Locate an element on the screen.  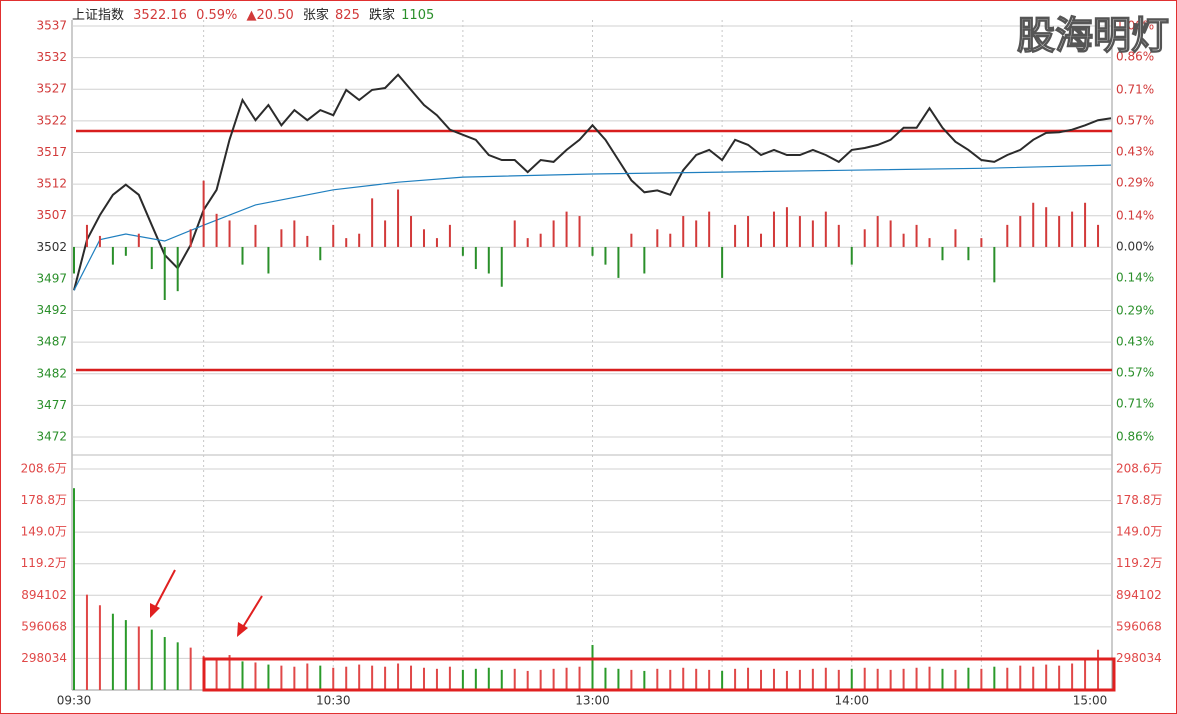
y2-tick-label: 0.14% is located at coordinates (1135, 216).